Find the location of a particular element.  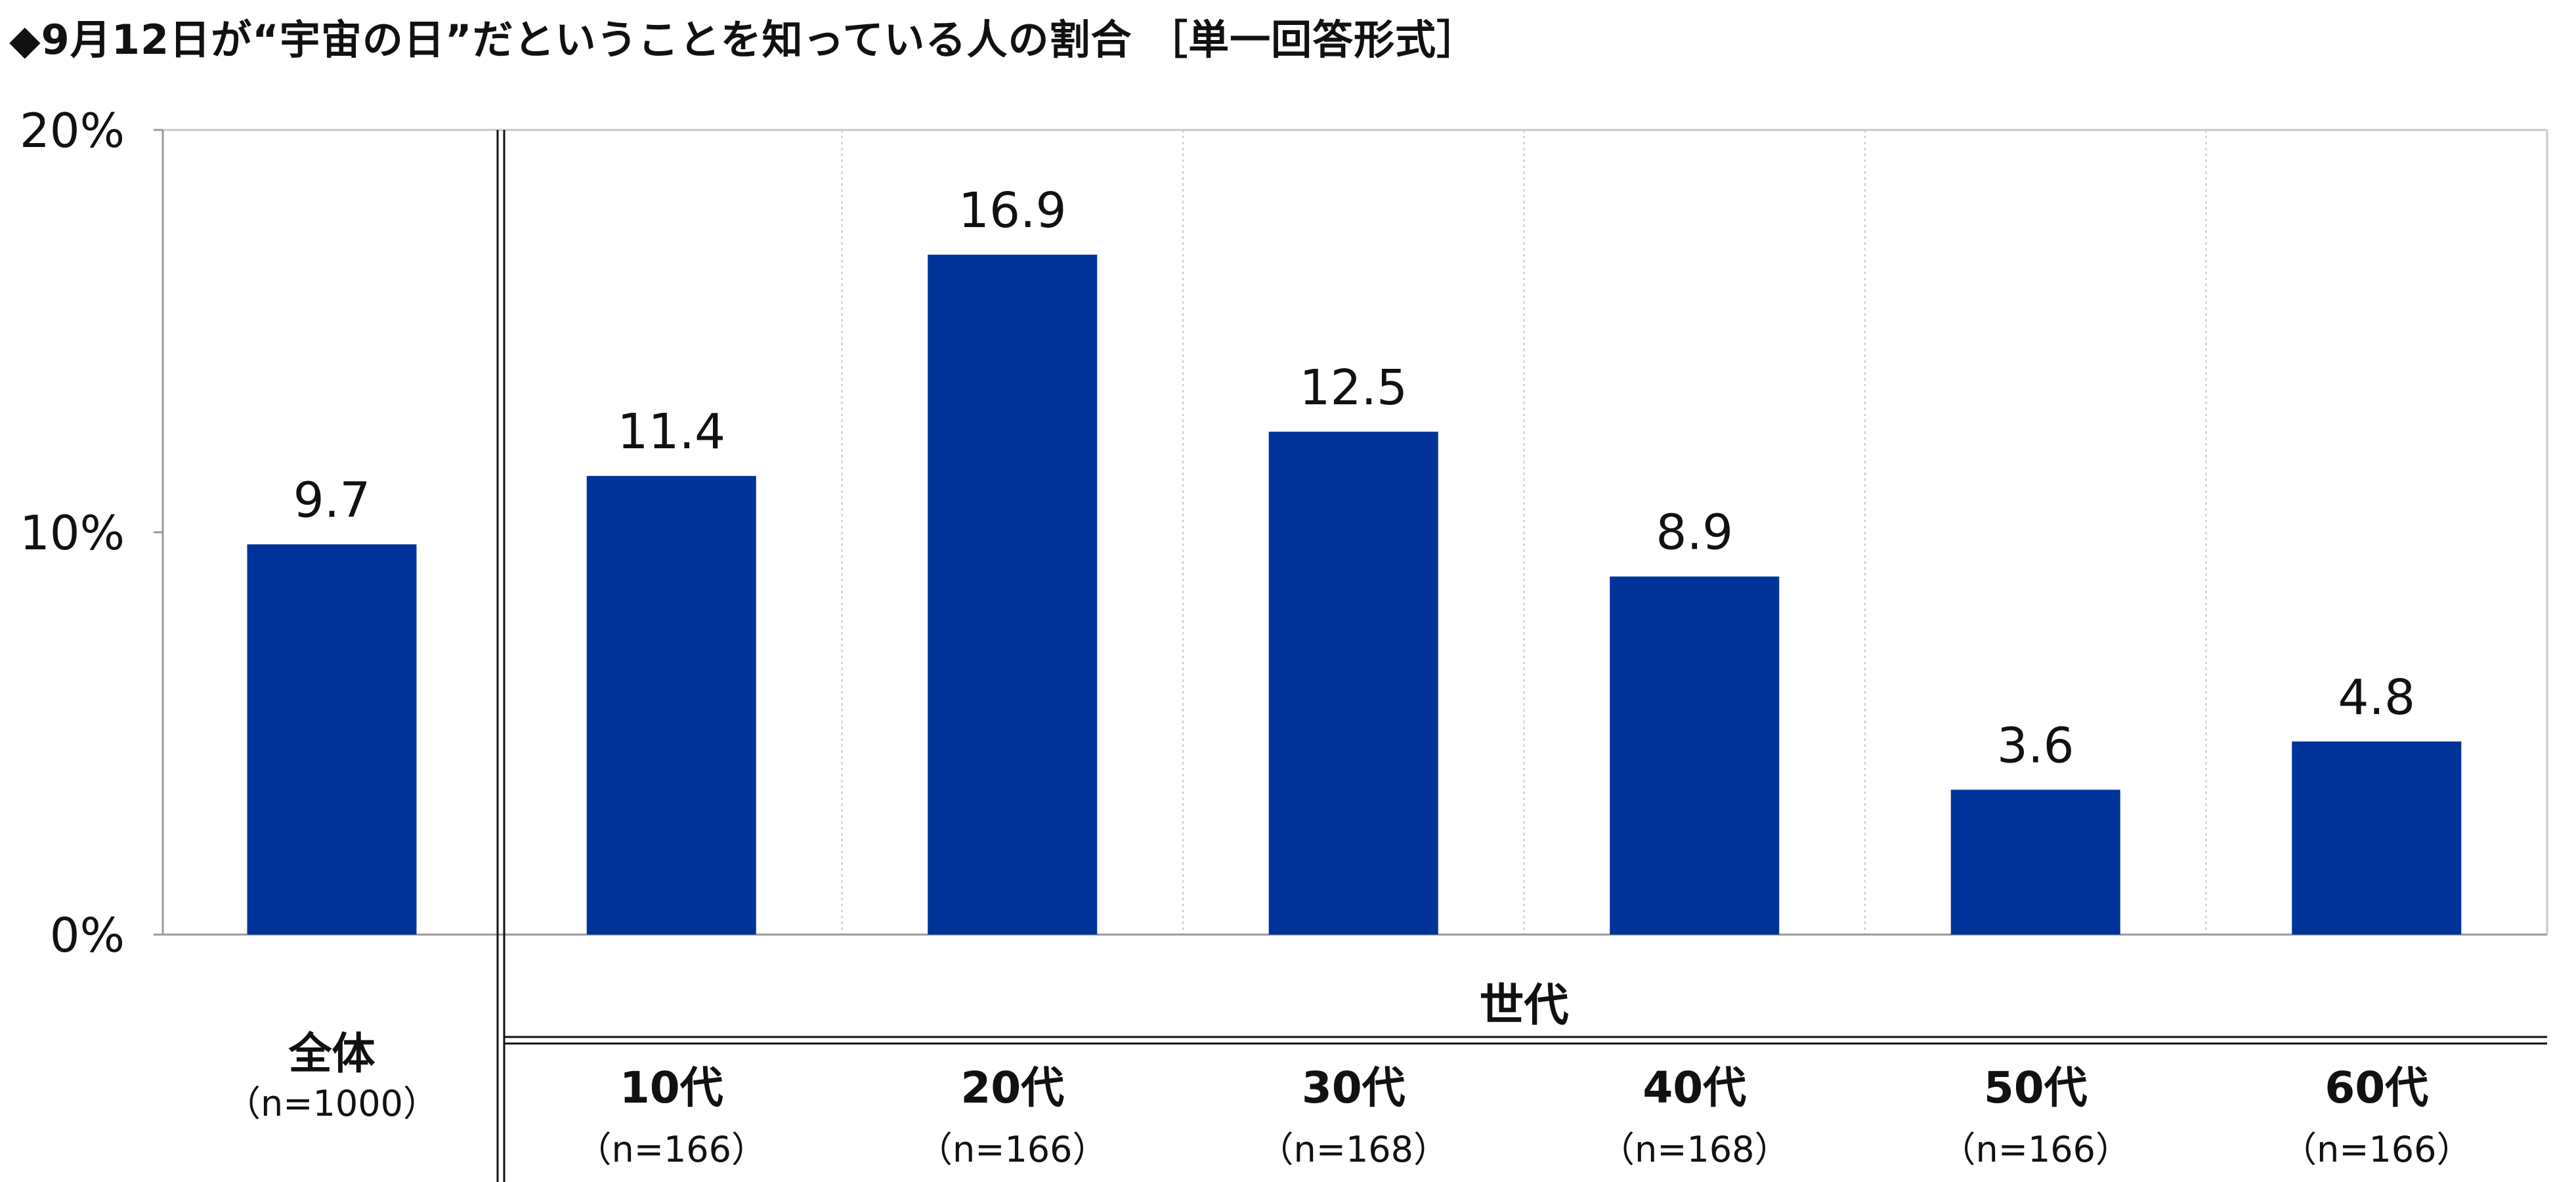

y-tick-label: 10% is located at coordinates (72, 532).